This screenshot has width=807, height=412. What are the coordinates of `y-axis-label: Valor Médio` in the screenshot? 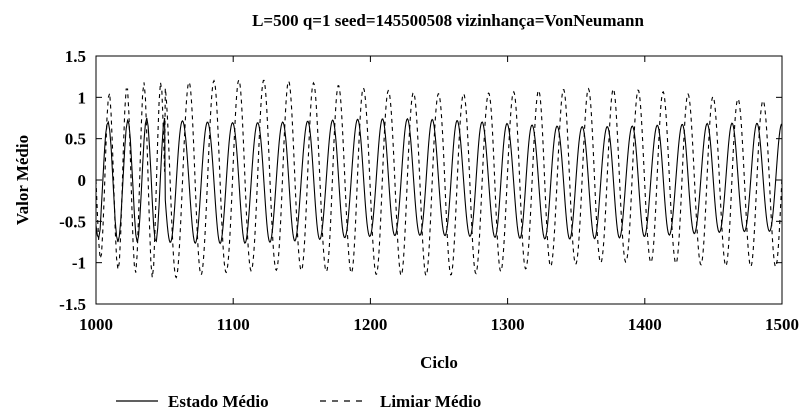 It's located at (22, 180).